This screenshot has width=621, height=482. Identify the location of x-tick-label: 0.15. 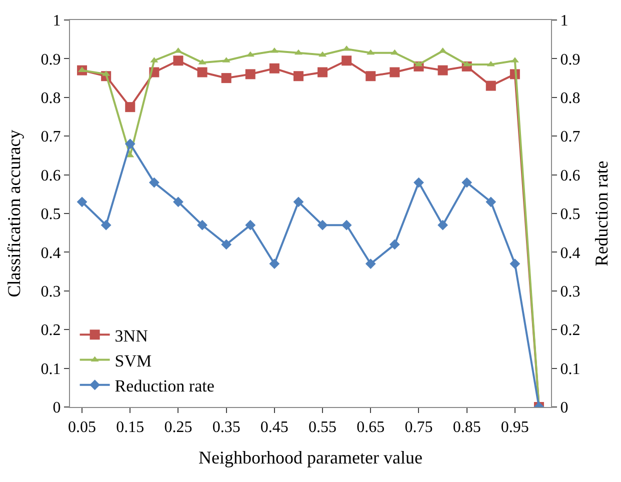
(130, 427).